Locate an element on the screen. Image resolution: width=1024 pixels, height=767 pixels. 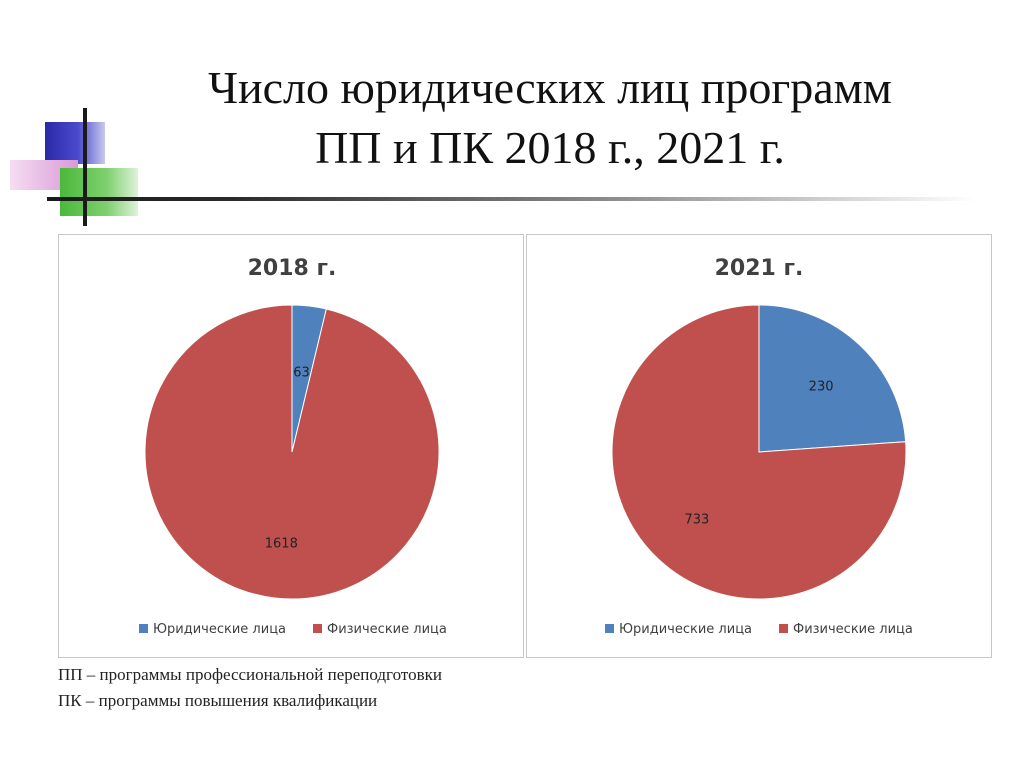
chart-2021-data-label-legal-entities: 230 is located at coordinates (821, 386).